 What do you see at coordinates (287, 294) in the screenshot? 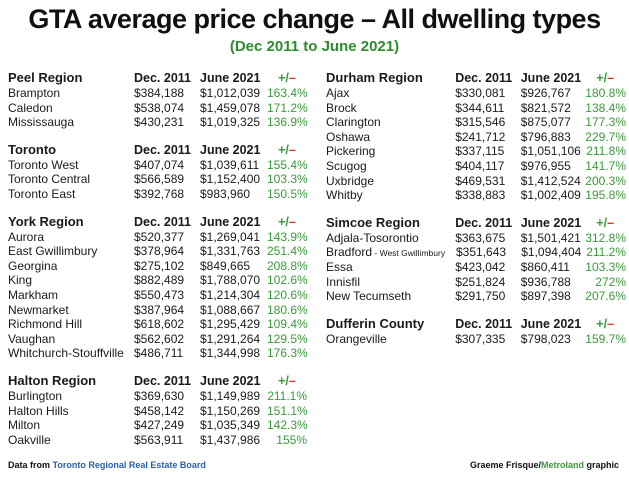
I see `percent-change: 120.6%` at bounding box center [287, 294].